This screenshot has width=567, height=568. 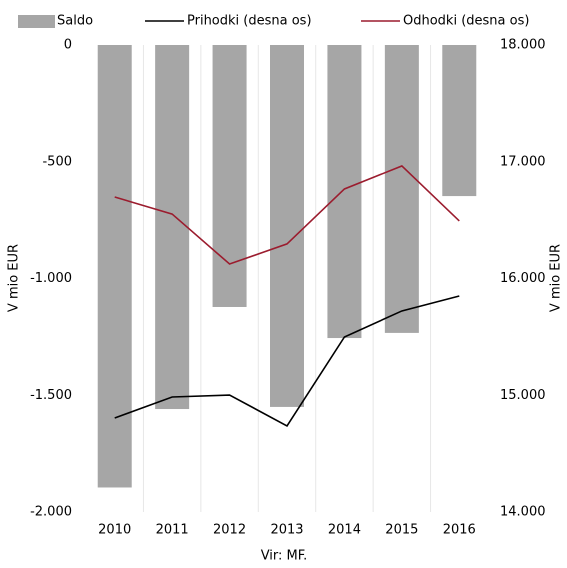 I want to click on y-tick-label: -1.500, so click(x=51, y=395).